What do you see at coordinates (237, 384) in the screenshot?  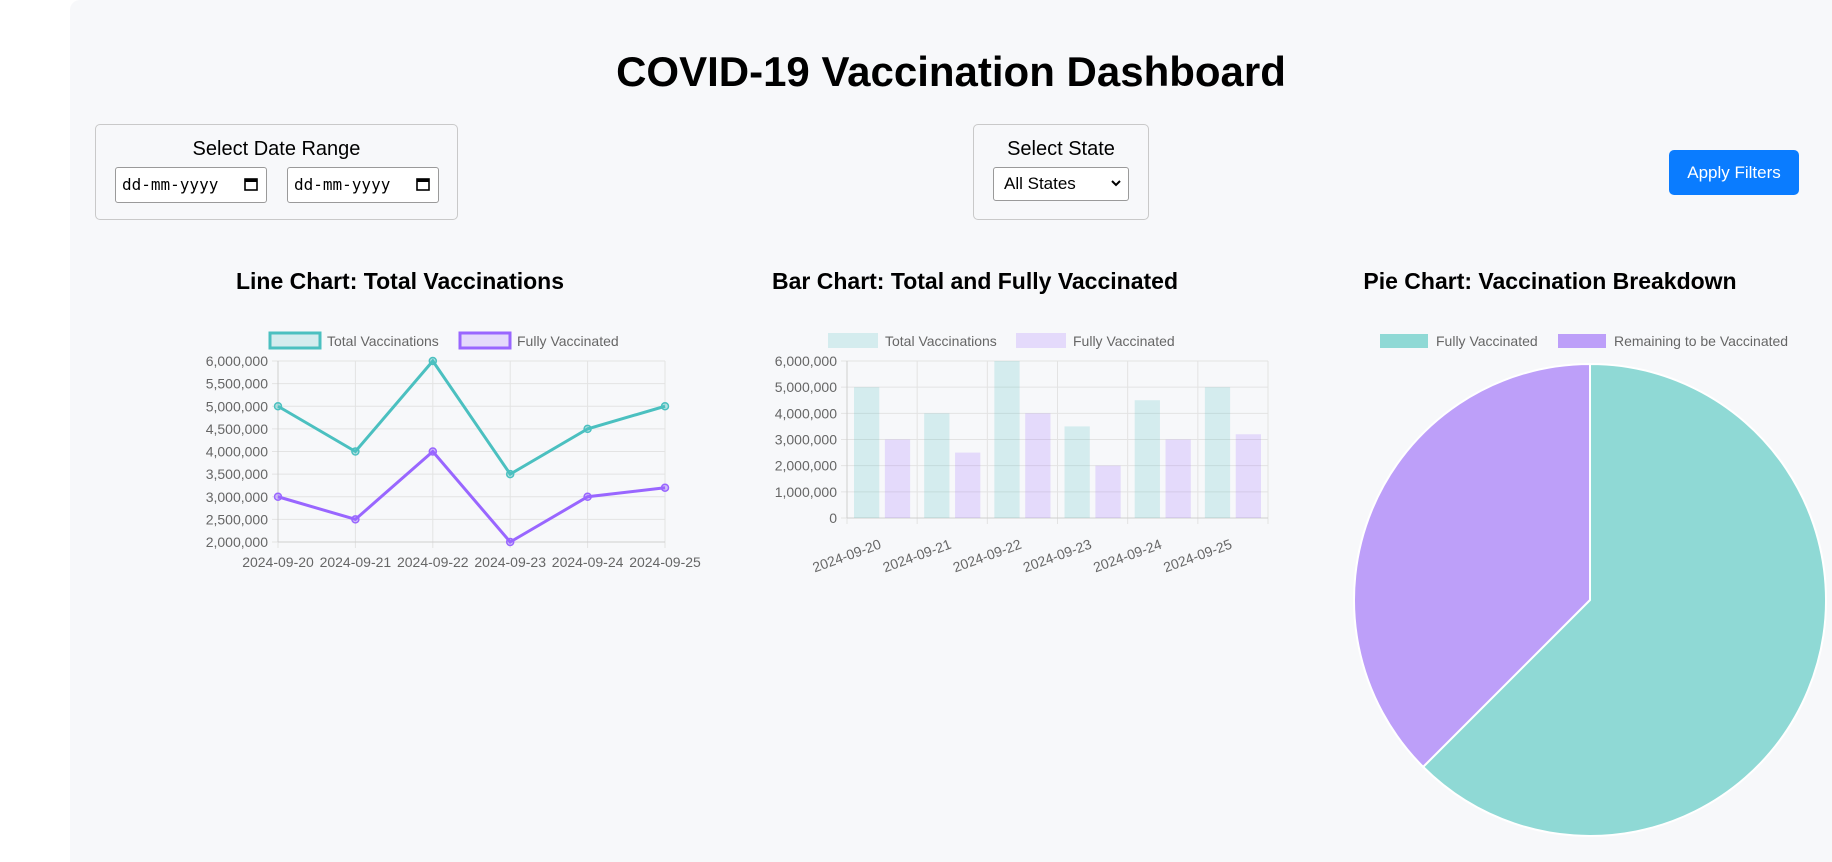 I see `y-tick-label: 5,500,000` at bounding box center [237, 384].